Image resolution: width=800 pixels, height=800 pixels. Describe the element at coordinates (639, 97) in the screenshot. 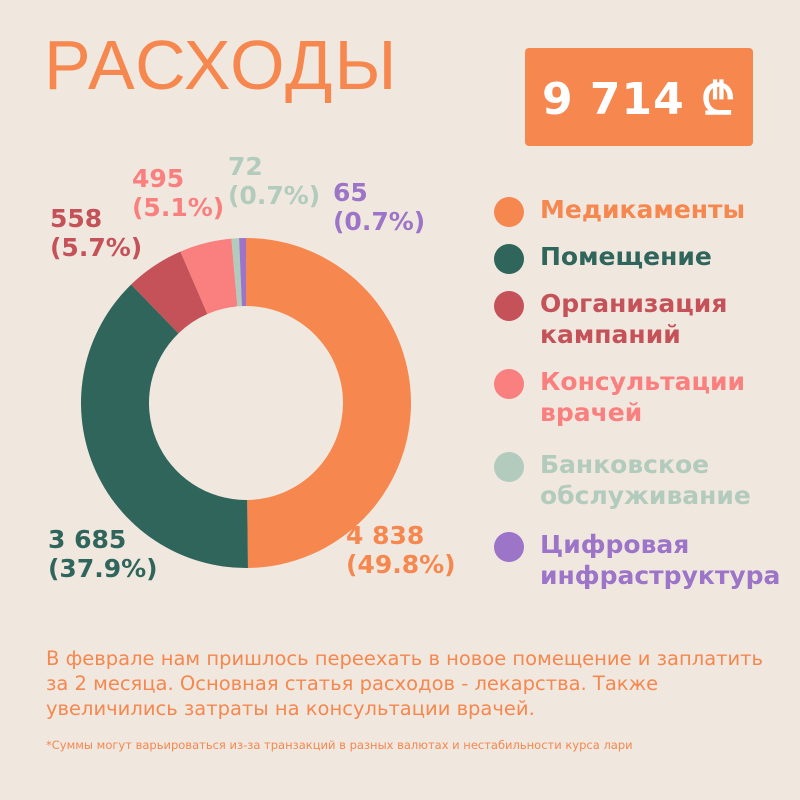

I see `total-amount-badge: 9 714 ₾` at that location.